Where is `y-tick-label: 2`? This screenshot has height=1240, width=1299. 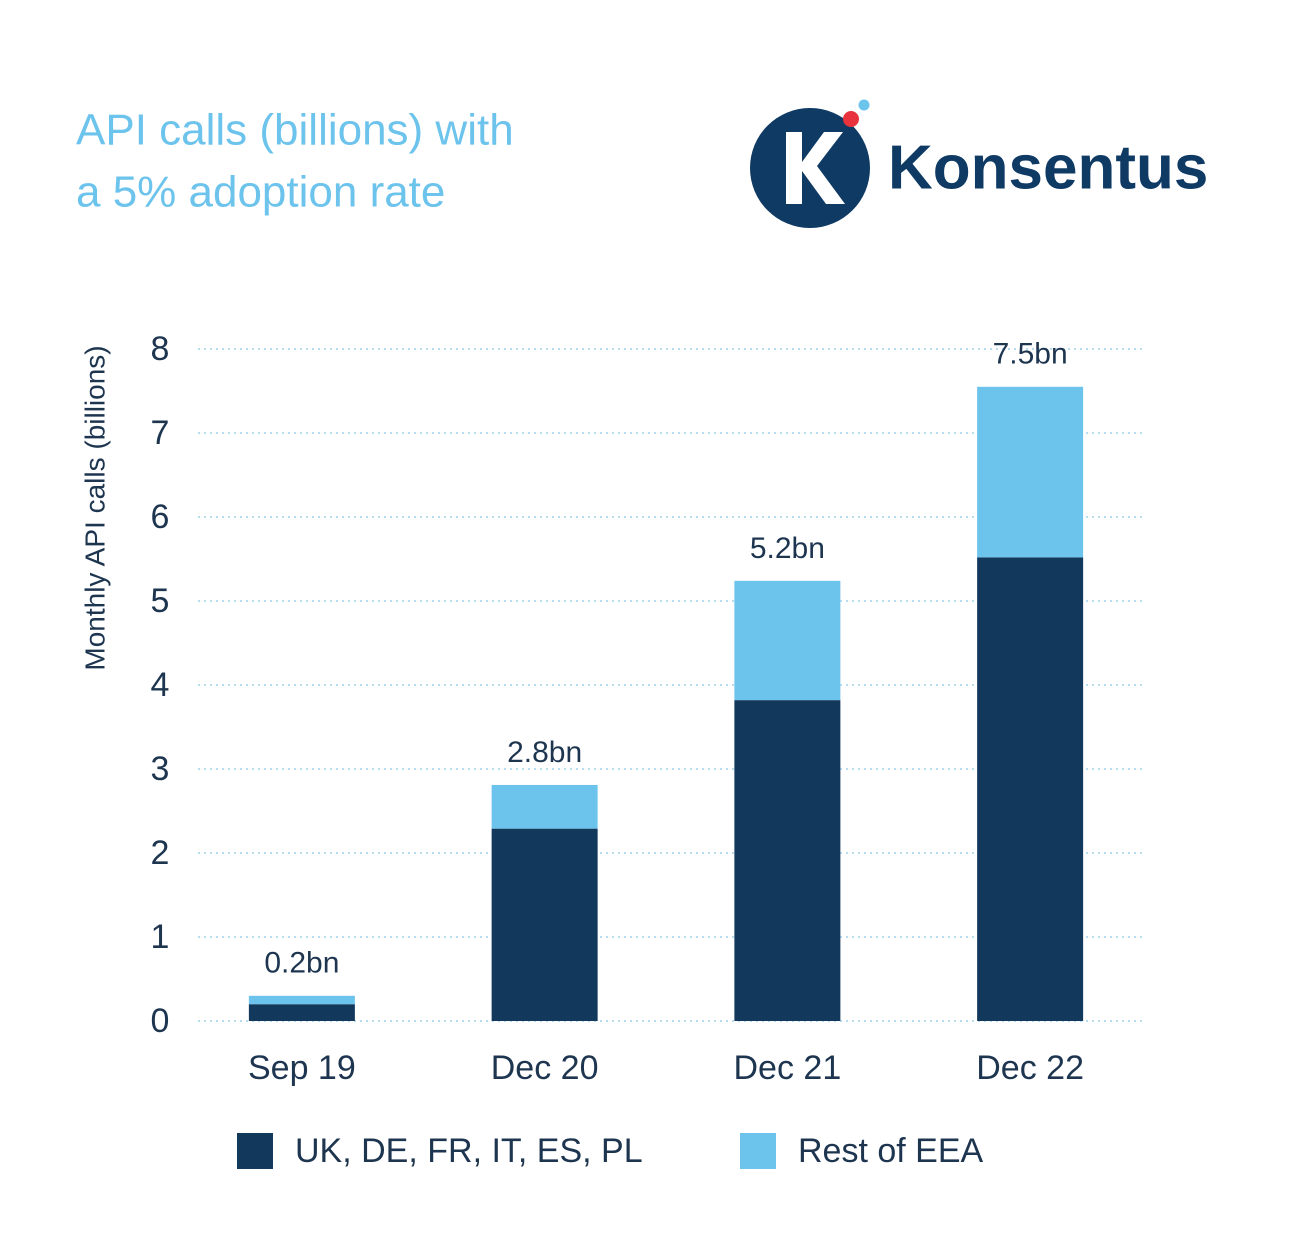 y-tick-label: 2 is located at coordinates (160, 853).